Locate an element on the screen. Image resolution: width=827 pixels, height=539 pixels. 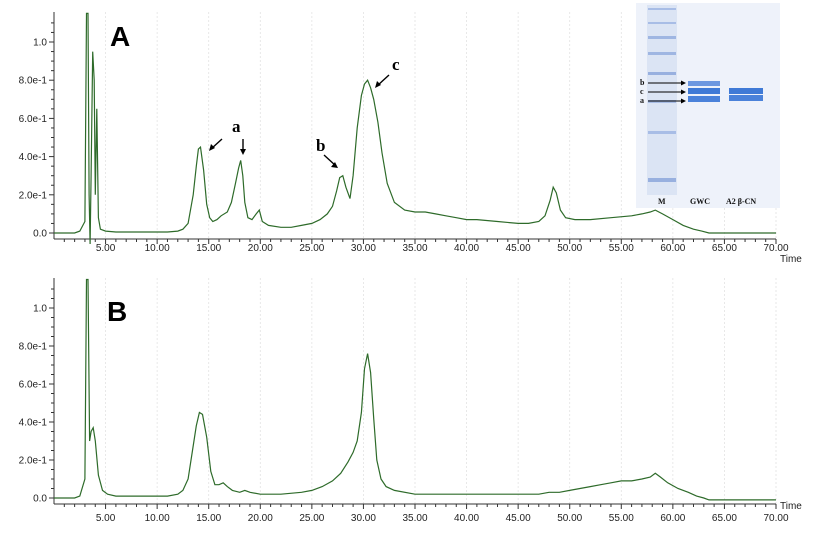
gwc-band-a is located at coordinates (704, 99).